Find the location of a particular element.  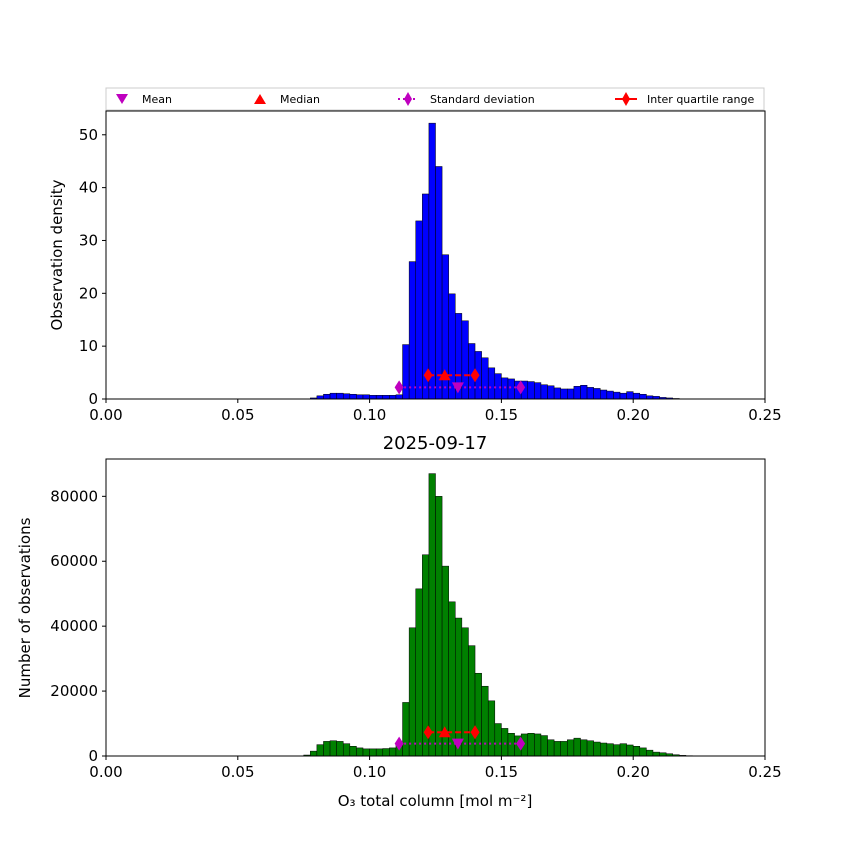

x-tick-label: 0.20 is located at coordinates (632, 772).